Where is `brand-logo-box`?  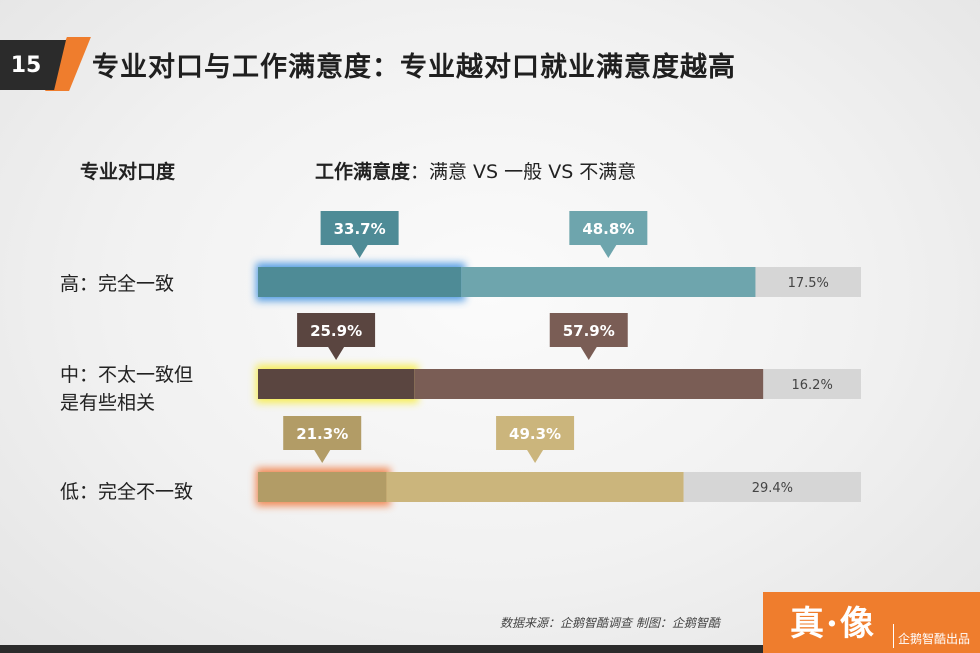 brand-logo-box is located at coordinates (871, 622).